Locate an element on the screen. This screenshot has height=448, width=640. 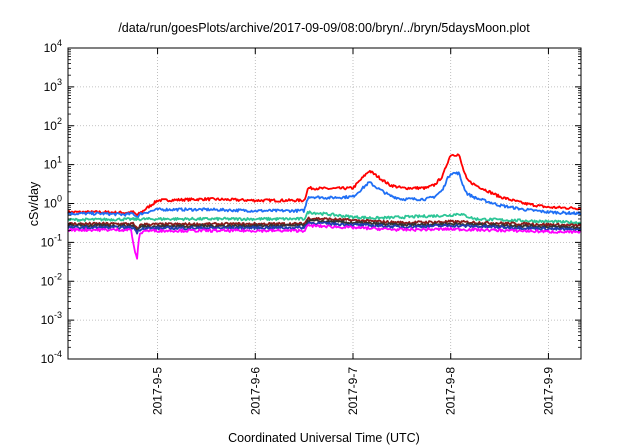
y-axis-label: cSv/day is located at coordinates (34, 203).